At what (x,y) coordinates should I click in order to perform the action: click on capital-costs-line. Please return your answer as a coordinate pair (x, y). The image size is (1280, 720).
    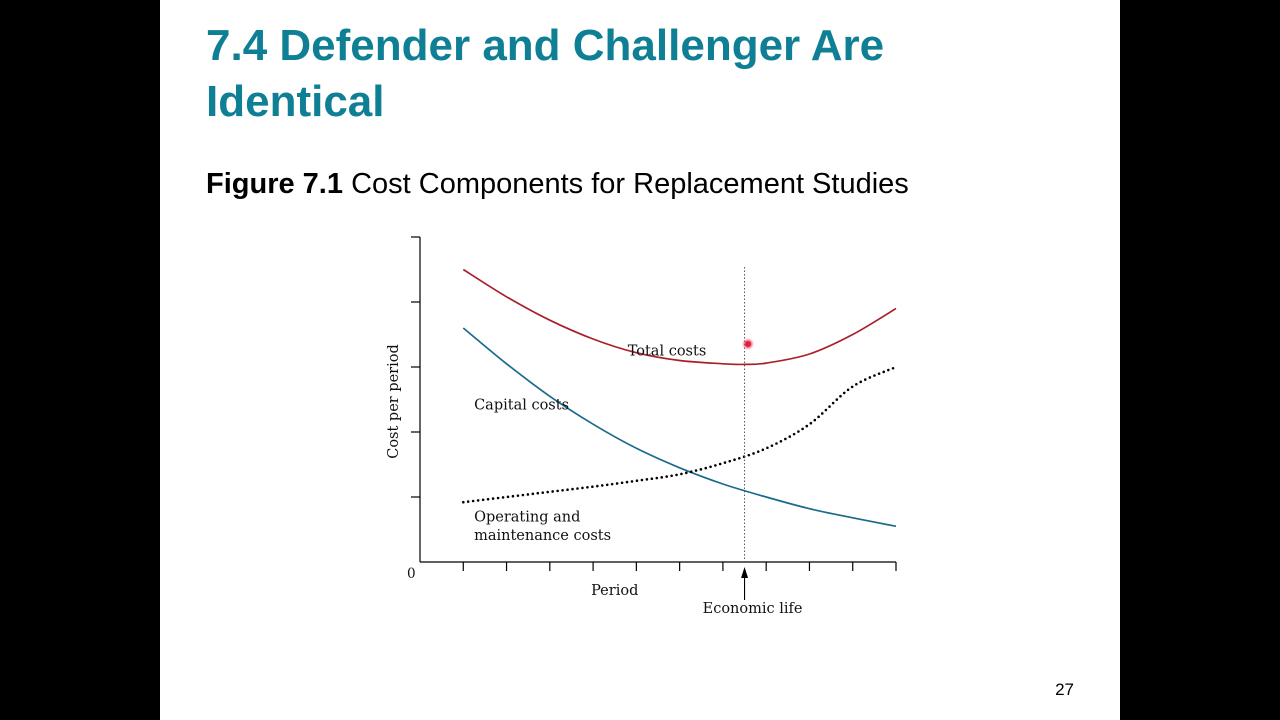
    Looking at the image, I should click on (679, 427).